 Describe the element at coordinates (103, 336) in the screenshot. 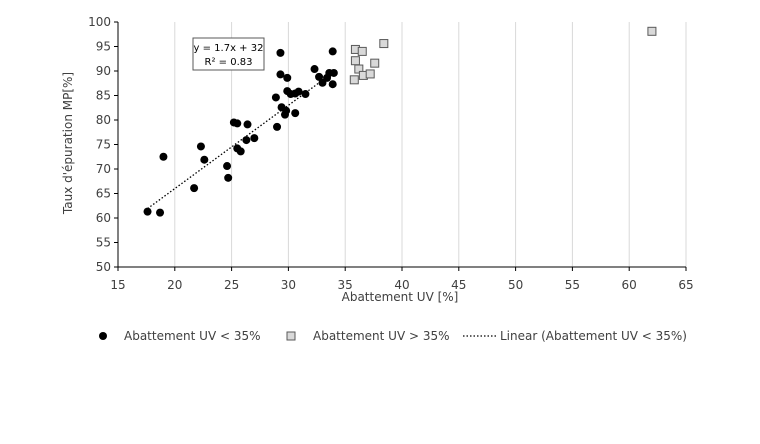

I see `legend-marker-circle` at that location.